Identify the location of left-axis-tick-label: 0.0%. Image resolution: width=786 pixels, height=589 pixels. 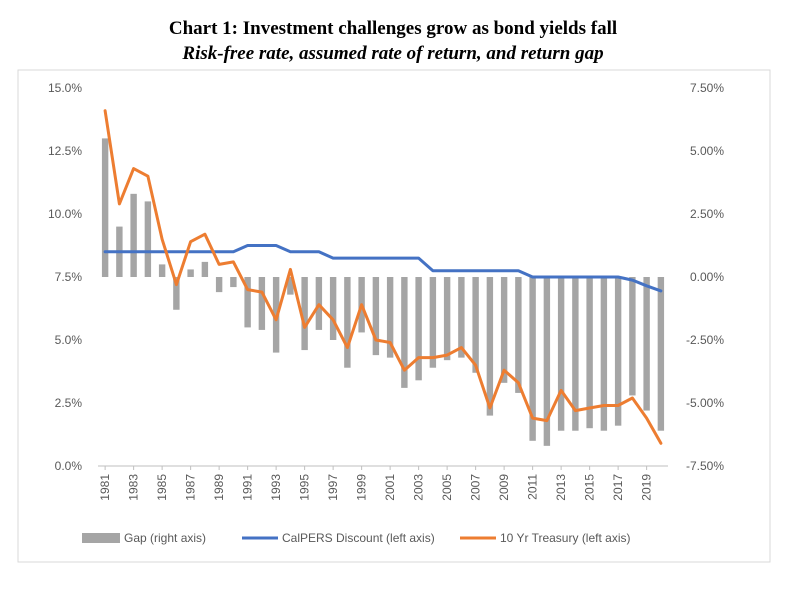
(69, 466).